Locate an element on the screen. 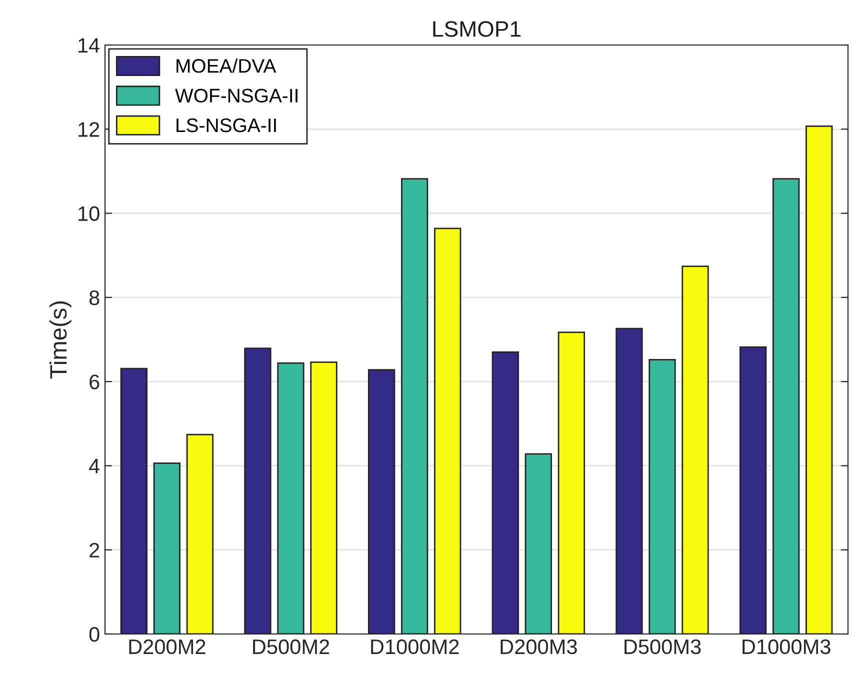 Image resolution: width=861 pixels, height=678 pixels. legend-label: MOEA/DVA is located at coordinates (226, 65).